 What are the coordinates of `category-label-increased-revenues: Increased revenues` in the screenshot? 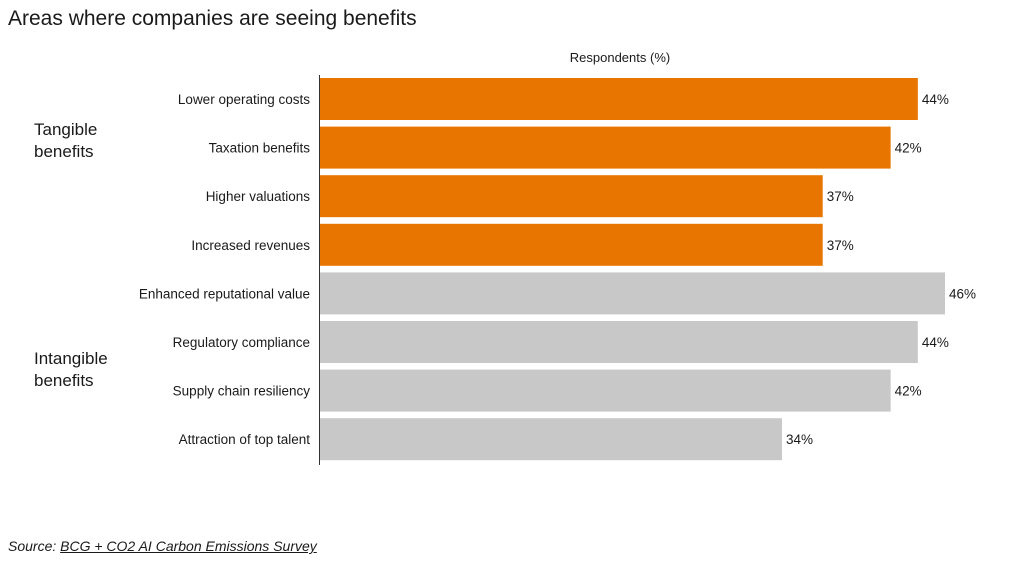 It's located at (250, 245).